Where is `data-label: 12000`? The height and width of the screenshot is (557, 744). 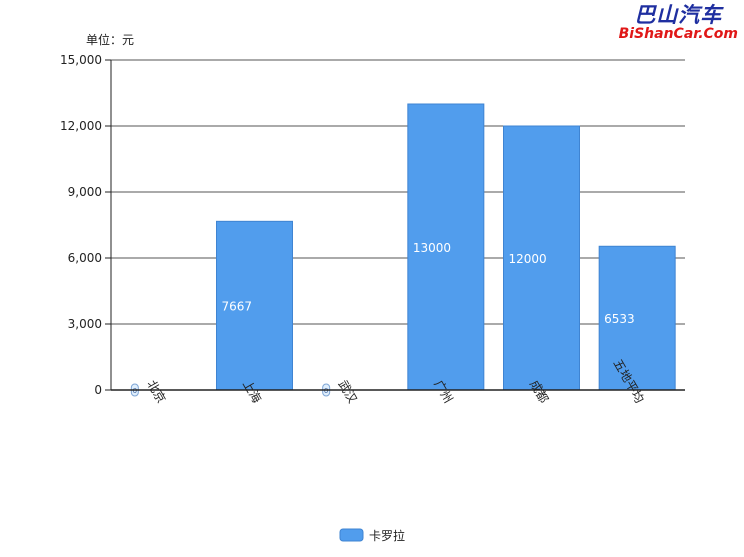 data-label: 12000 is located at coordinates (528, 259).